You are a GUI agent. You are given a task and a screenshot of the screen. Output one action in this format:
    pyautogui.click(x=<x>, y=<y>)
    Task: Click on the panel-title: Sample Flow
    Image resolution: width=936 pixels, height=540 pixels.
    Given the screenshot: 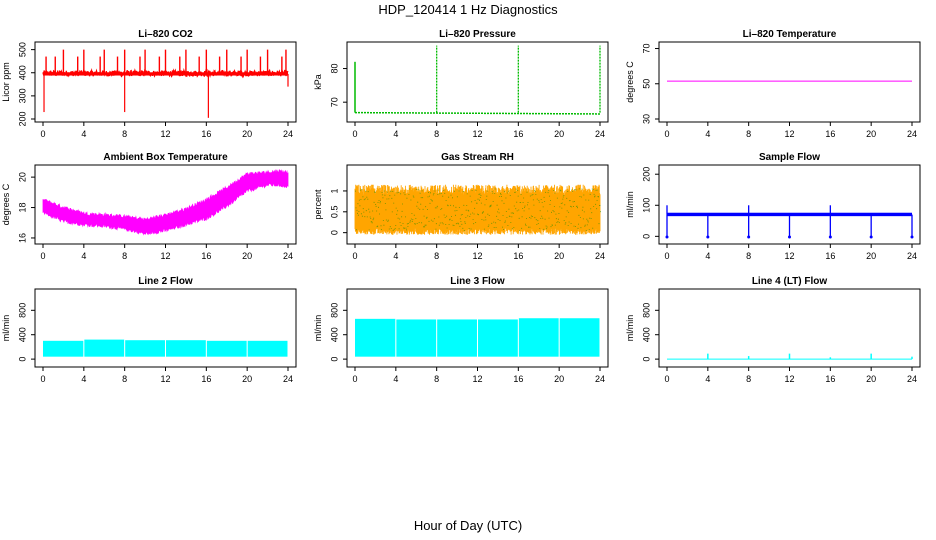 What is the action you would take?
    pyautogui.click(x=789, y=157)
    